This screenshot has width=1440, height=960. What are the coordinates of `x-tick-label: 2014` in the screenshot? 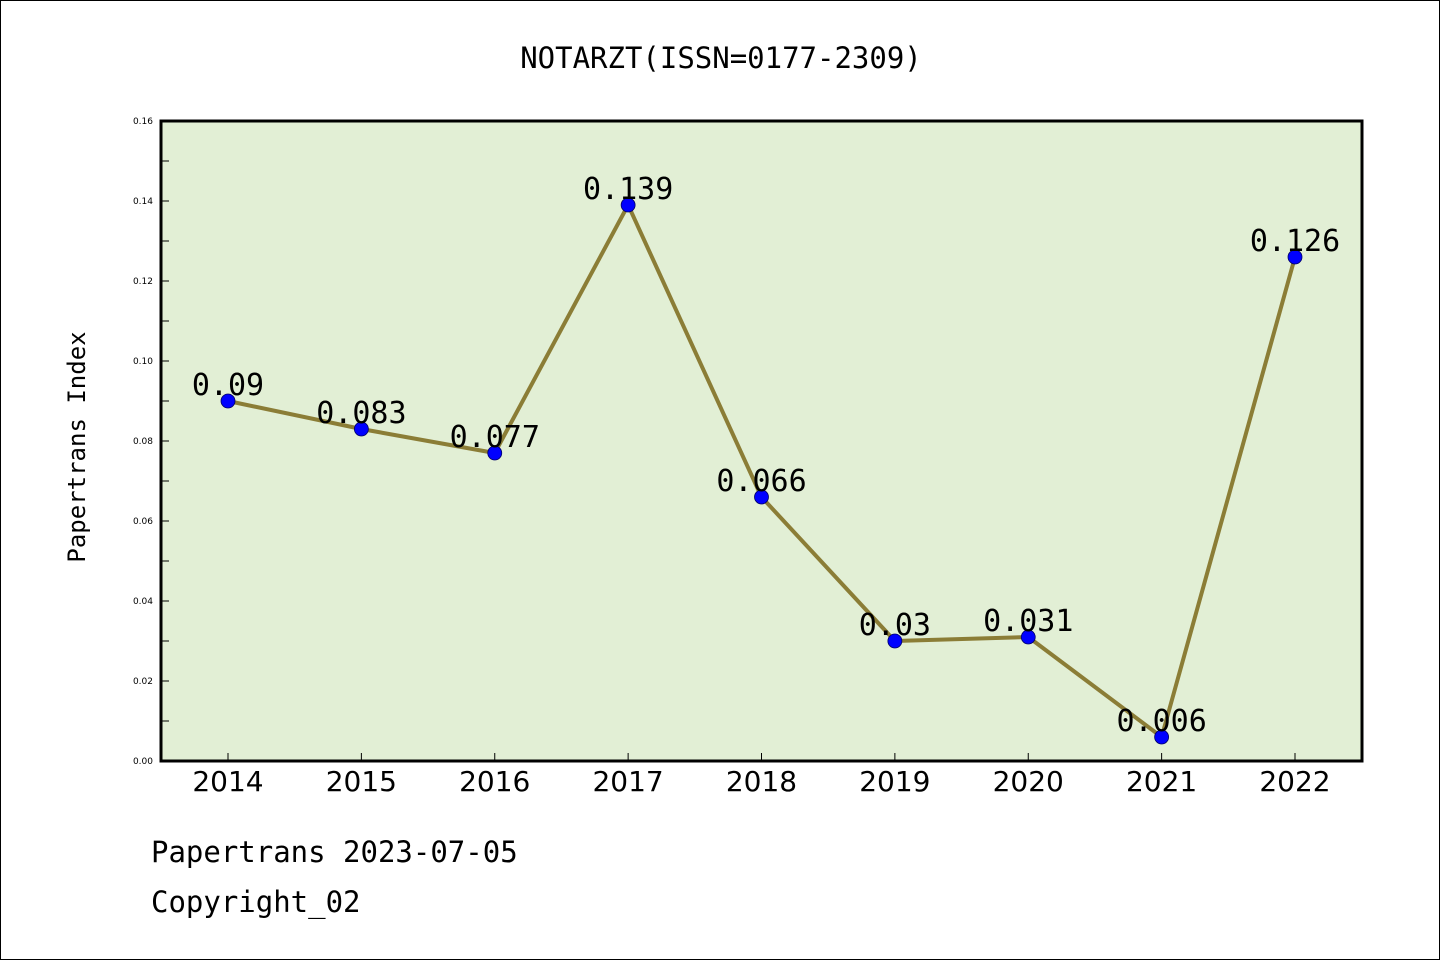 It's located at (227, 781).